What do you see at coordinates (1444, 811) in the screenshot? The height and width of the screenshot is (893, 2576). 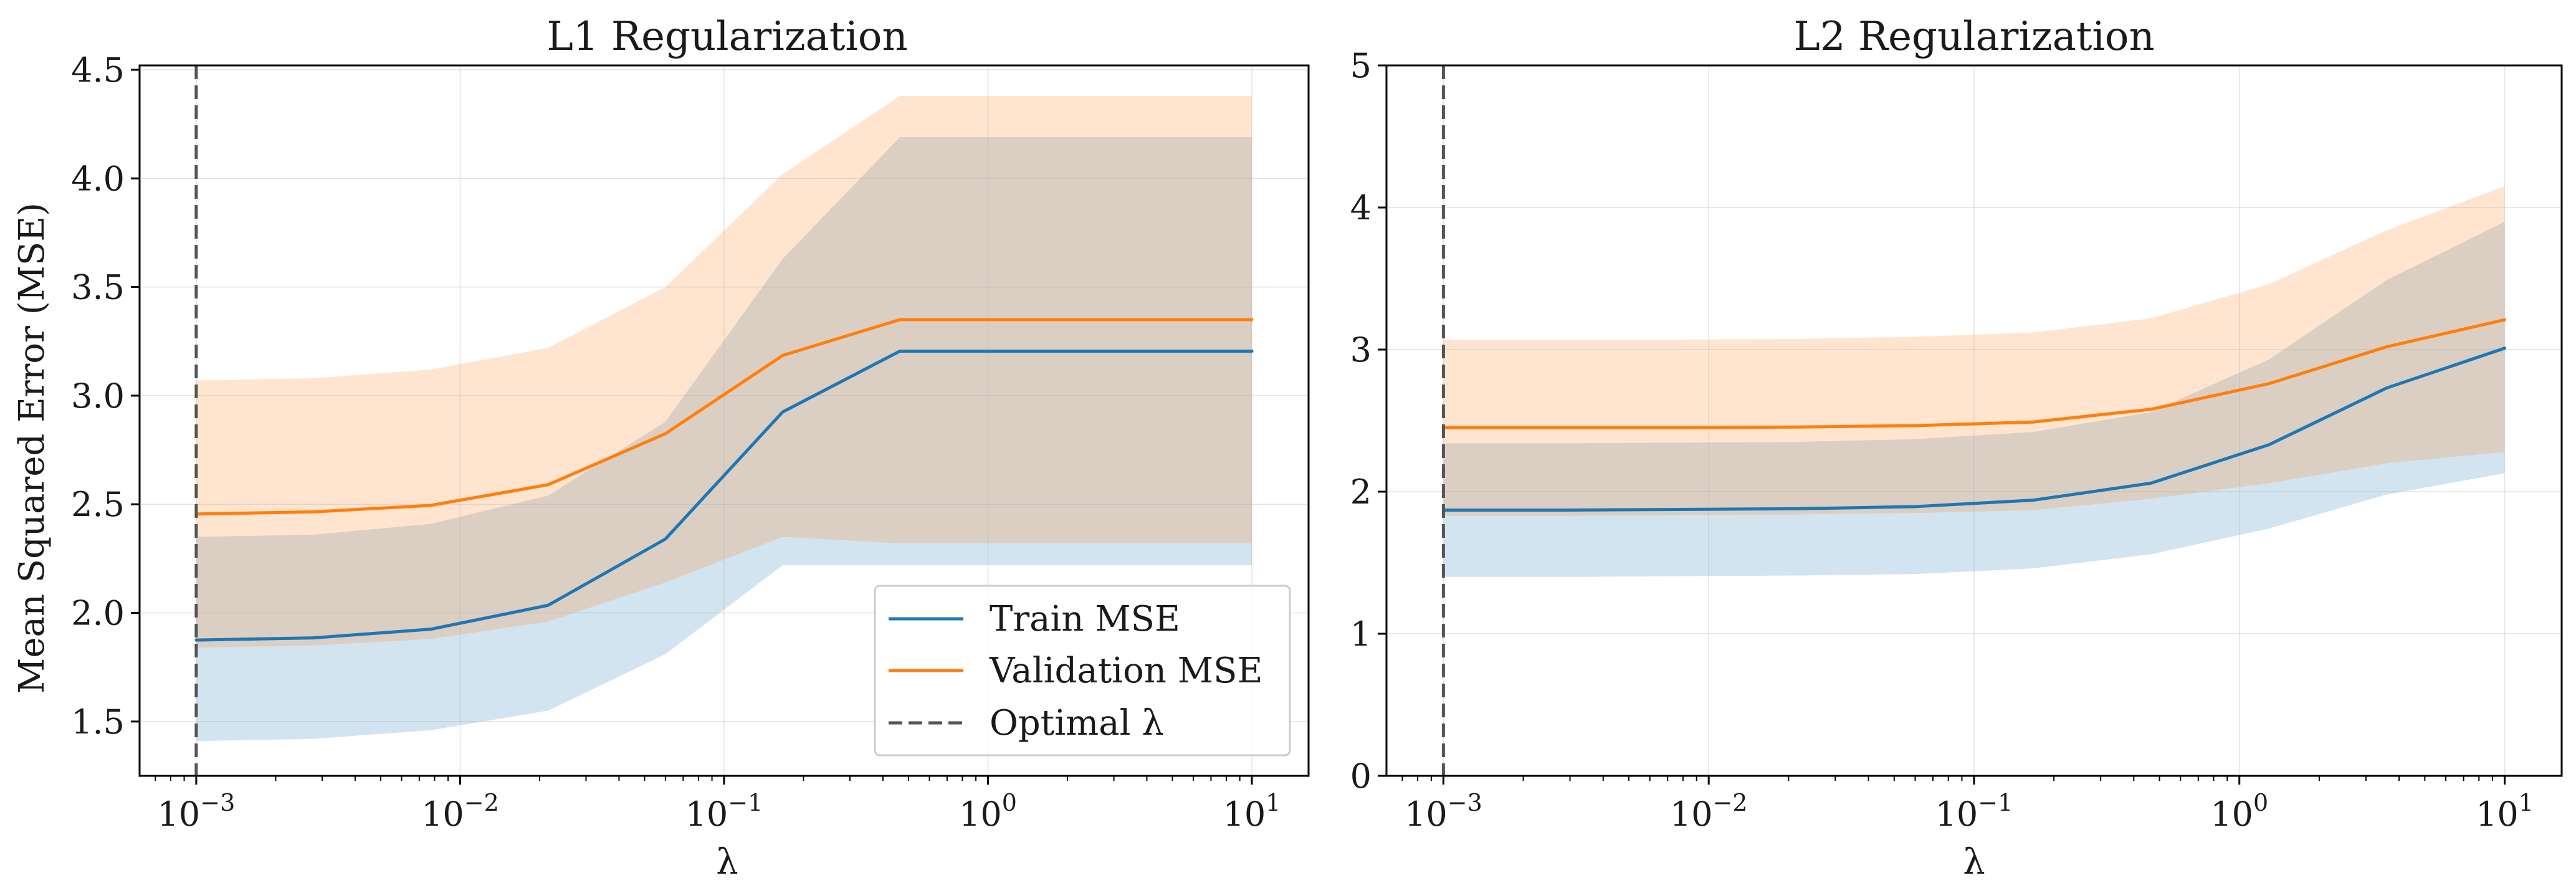 I see `l2-x-tick-label: 10⁻³` at bounding box center [1444, 811].